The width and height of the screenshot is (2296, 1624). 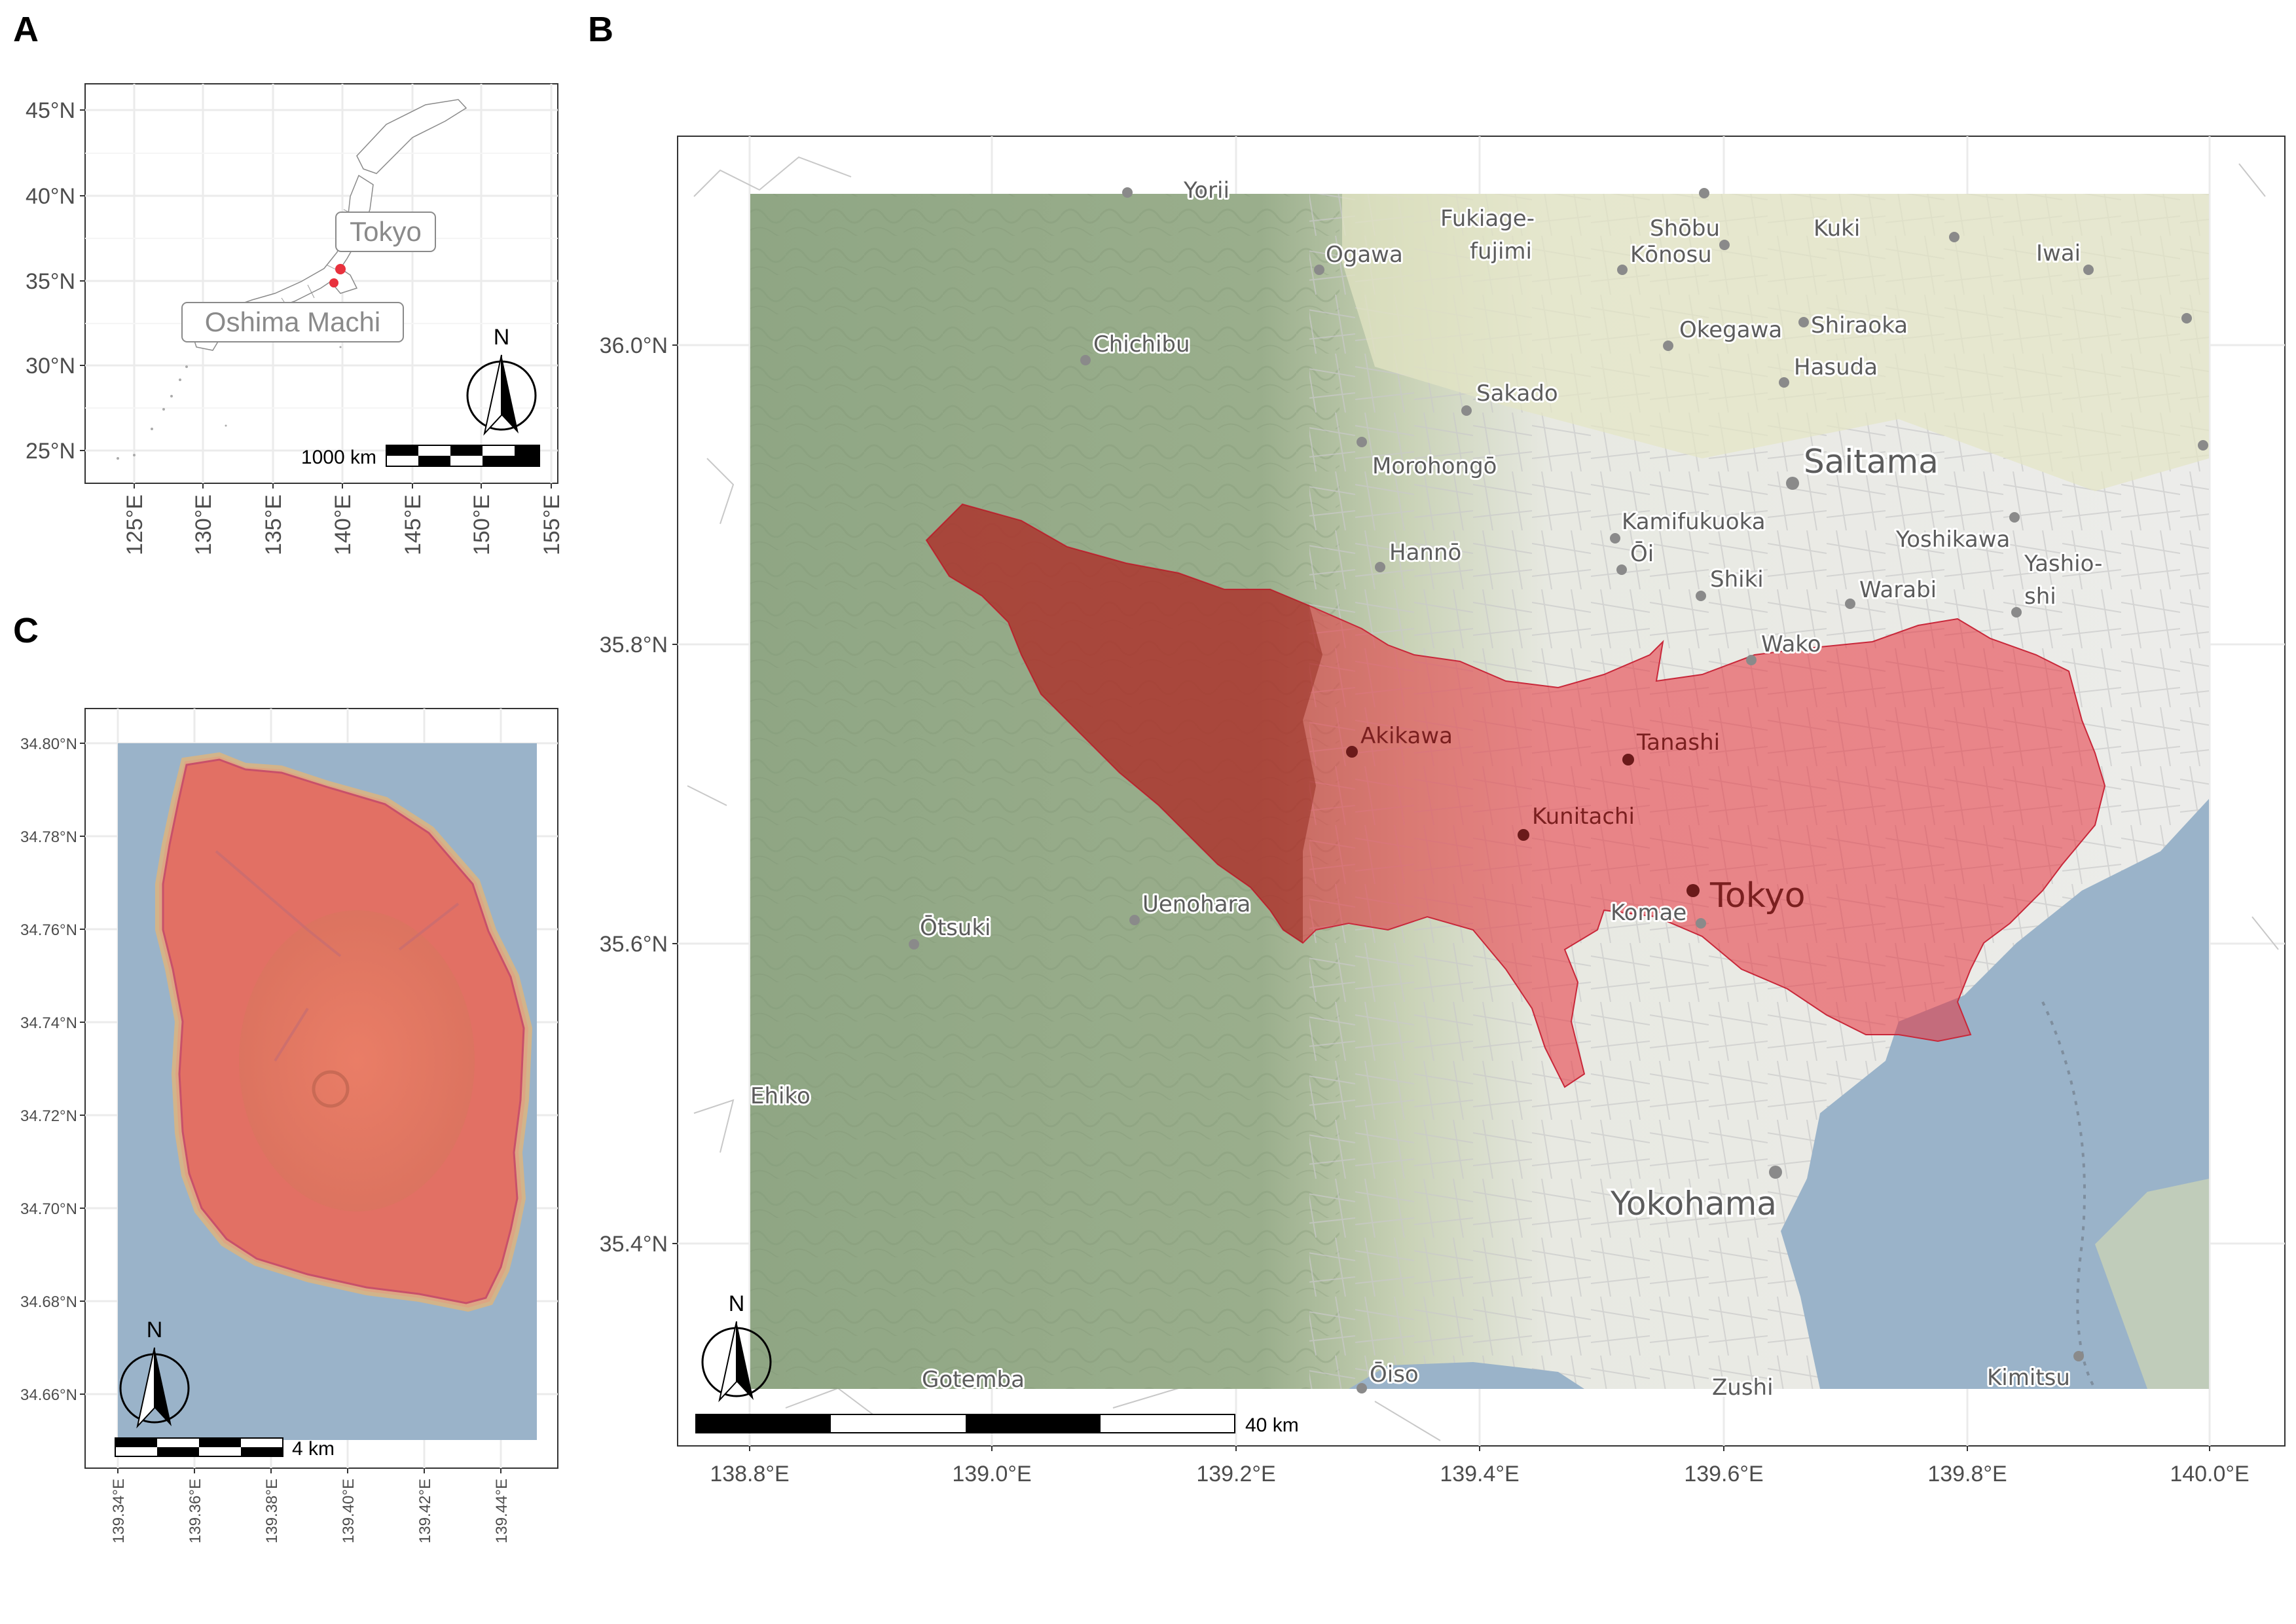 What do you see at coordinates (272, 1511) in the screenshot?
I see `c-xtick-139-38: 139.38°E` at bounding box center [272, 1511].